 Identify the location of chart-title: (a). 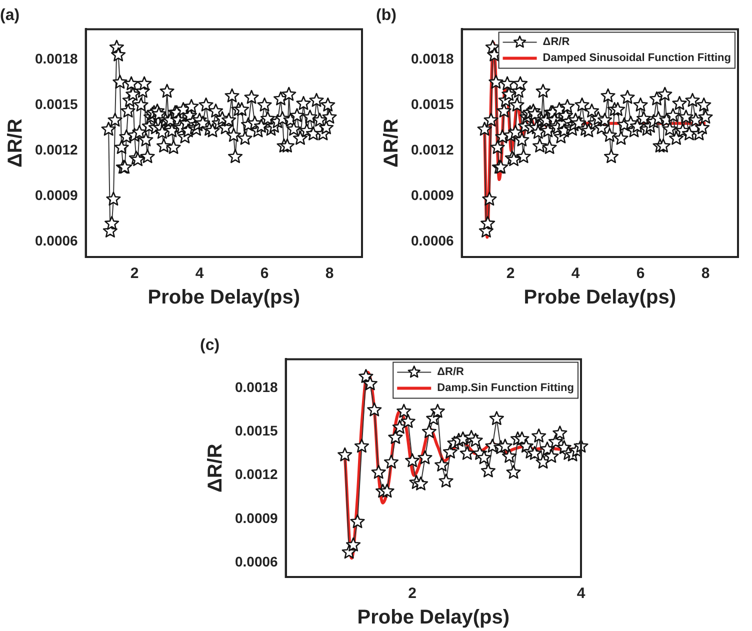
(10, 15).